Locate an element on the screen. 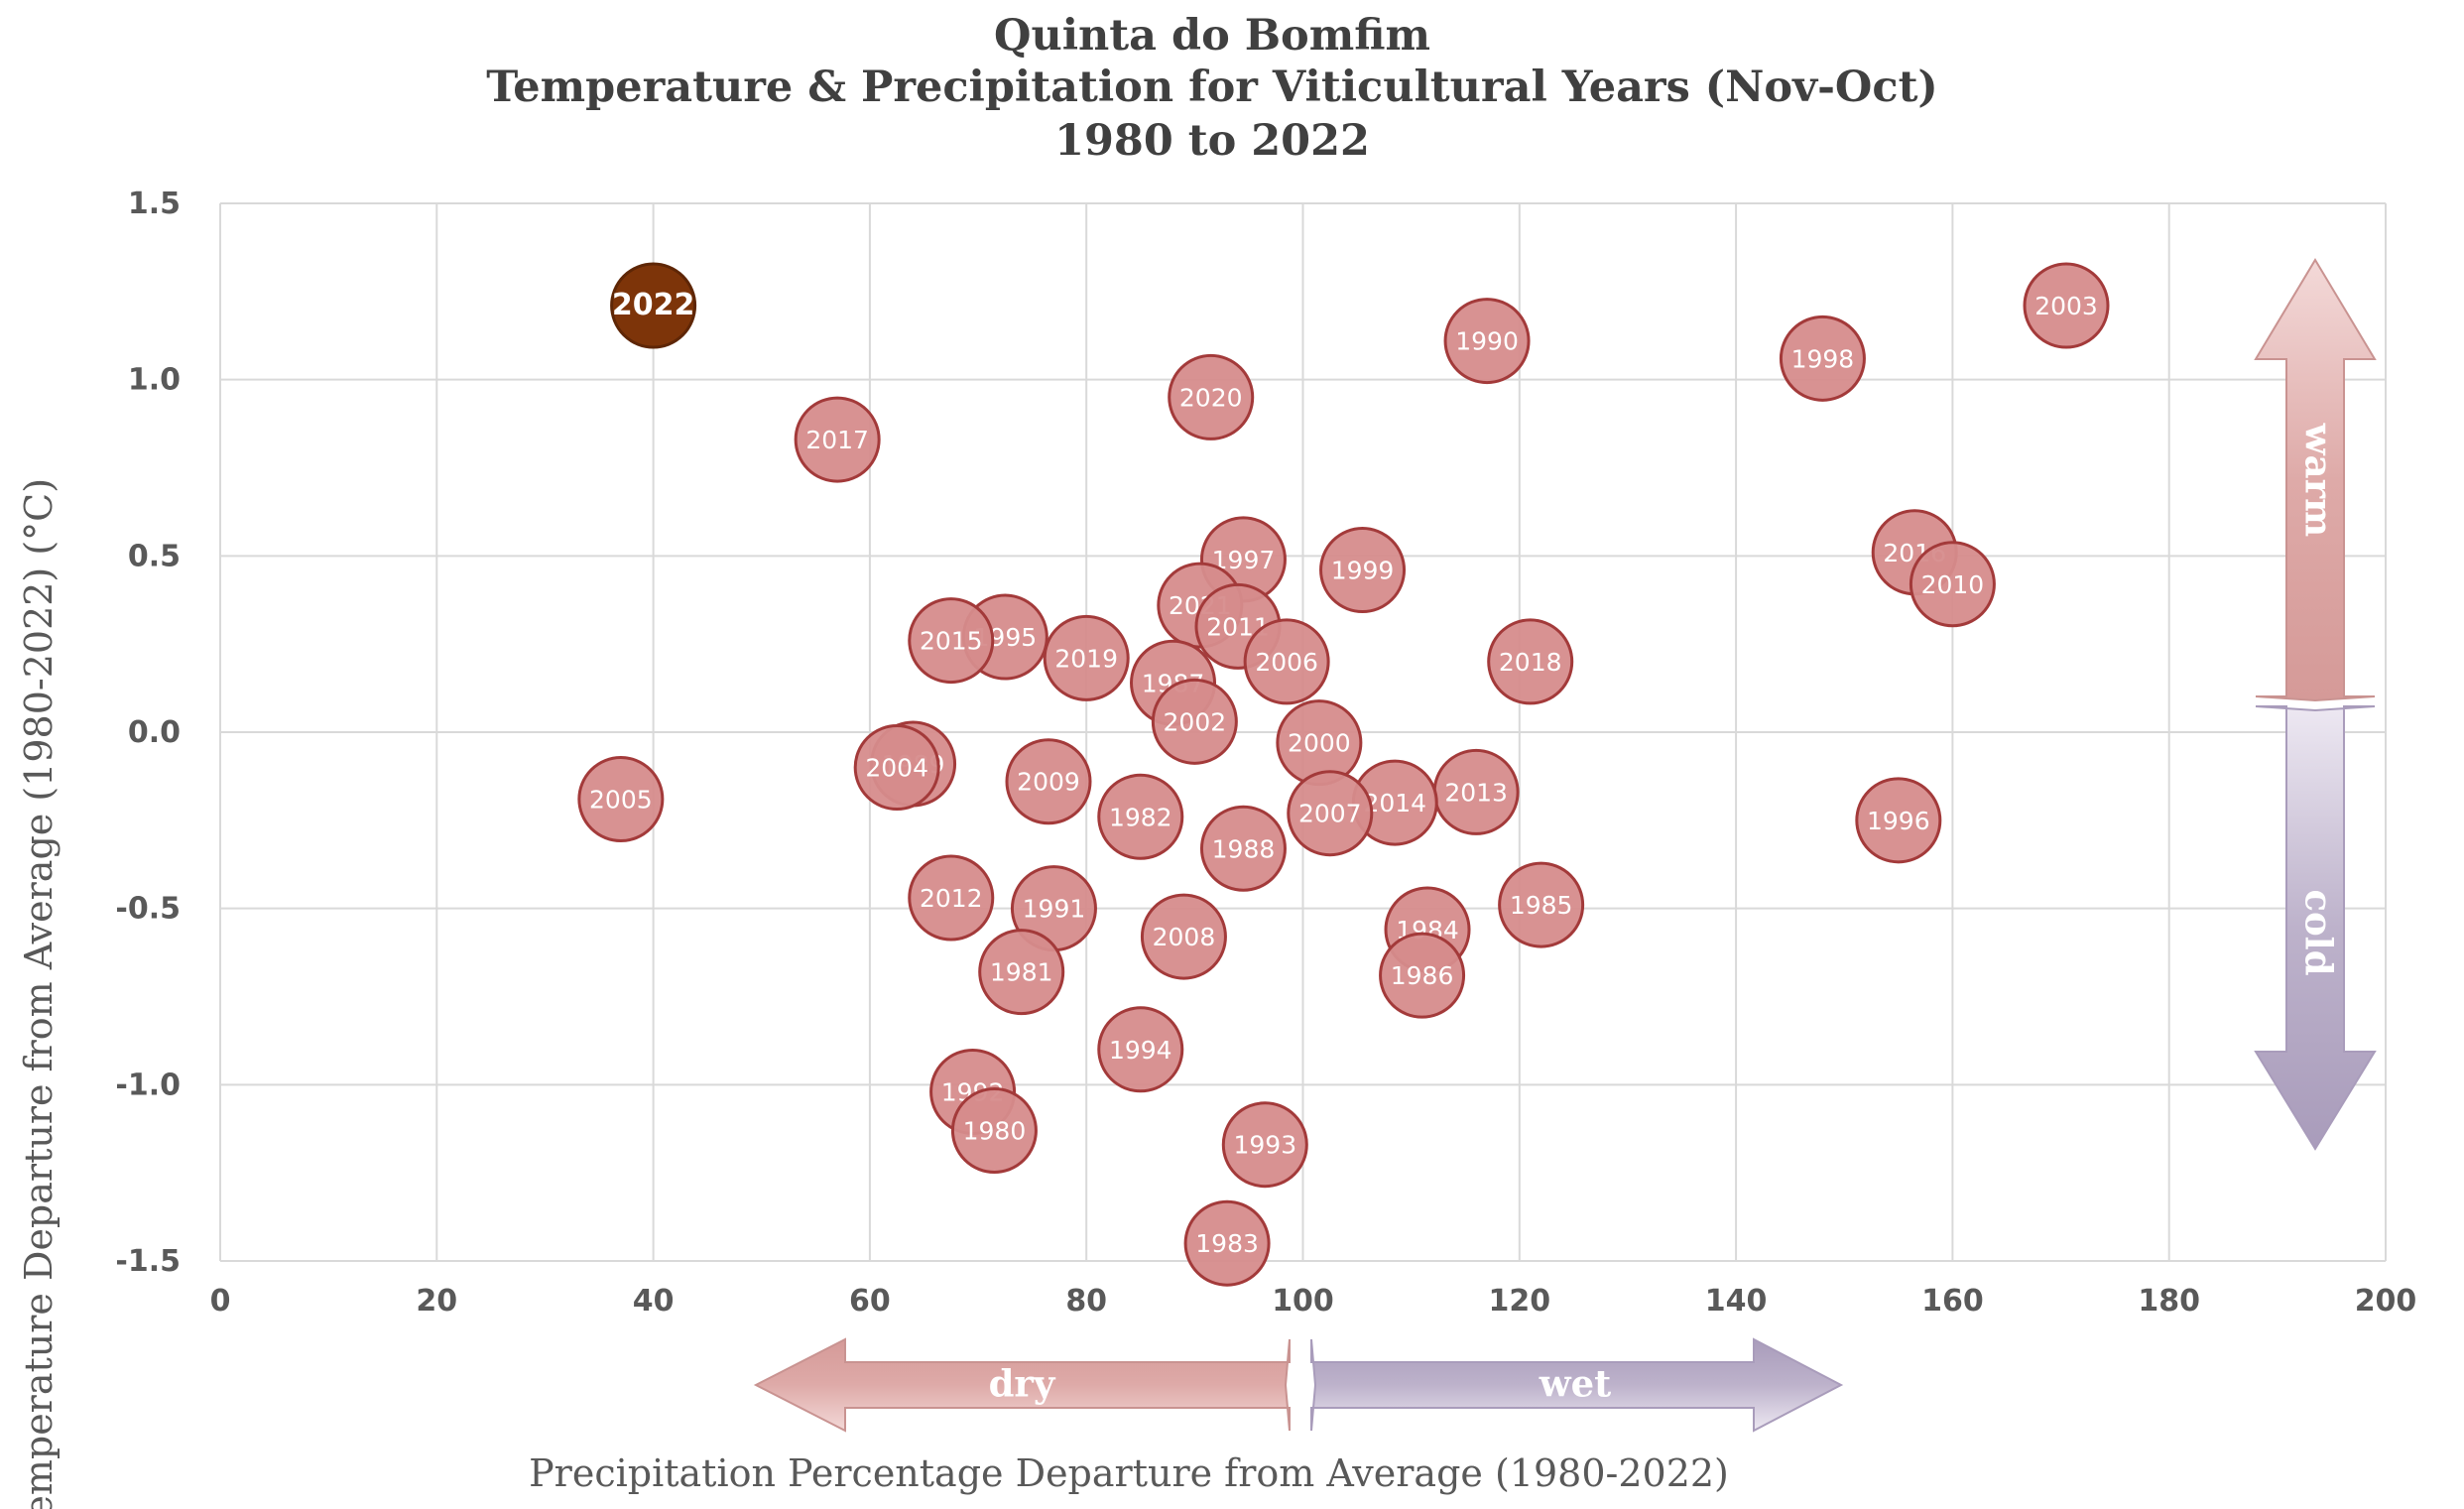 The width and height of the screenshot is (2464, 1509). wet-arrow-shape is located at coordinates (1577, 1385).